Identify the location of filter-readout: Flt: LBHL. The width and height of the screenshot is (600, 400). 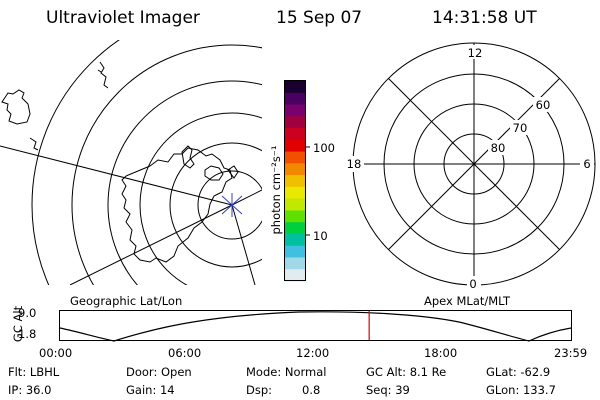
(34, 372).